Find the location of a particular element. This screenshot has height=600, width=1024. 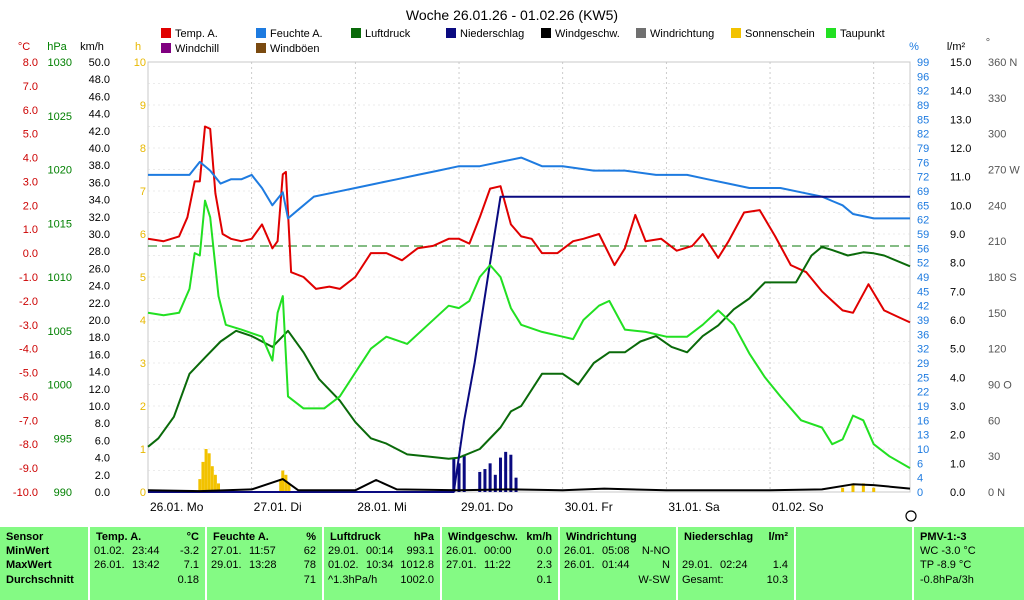

axis-tick-humidity: 82 is located at coordinates (923, 135).